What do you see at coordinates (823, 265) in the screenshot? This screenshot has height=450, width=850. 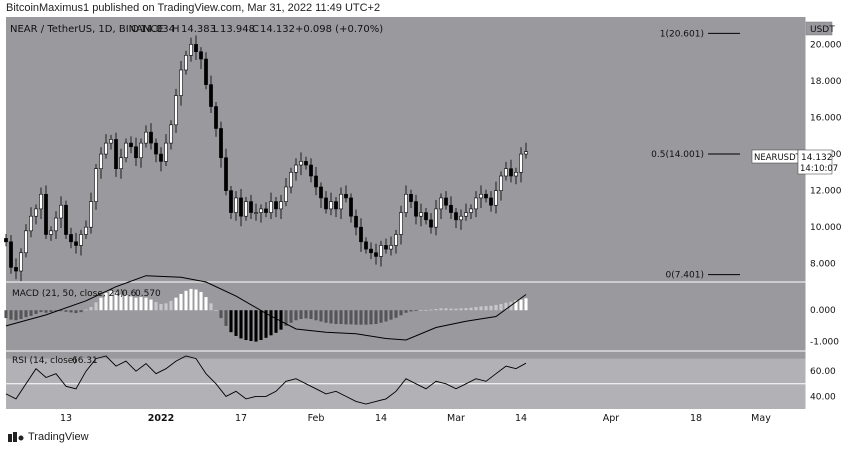 I see `price-tick-label: 8.000` at bounding box center [823, 265].